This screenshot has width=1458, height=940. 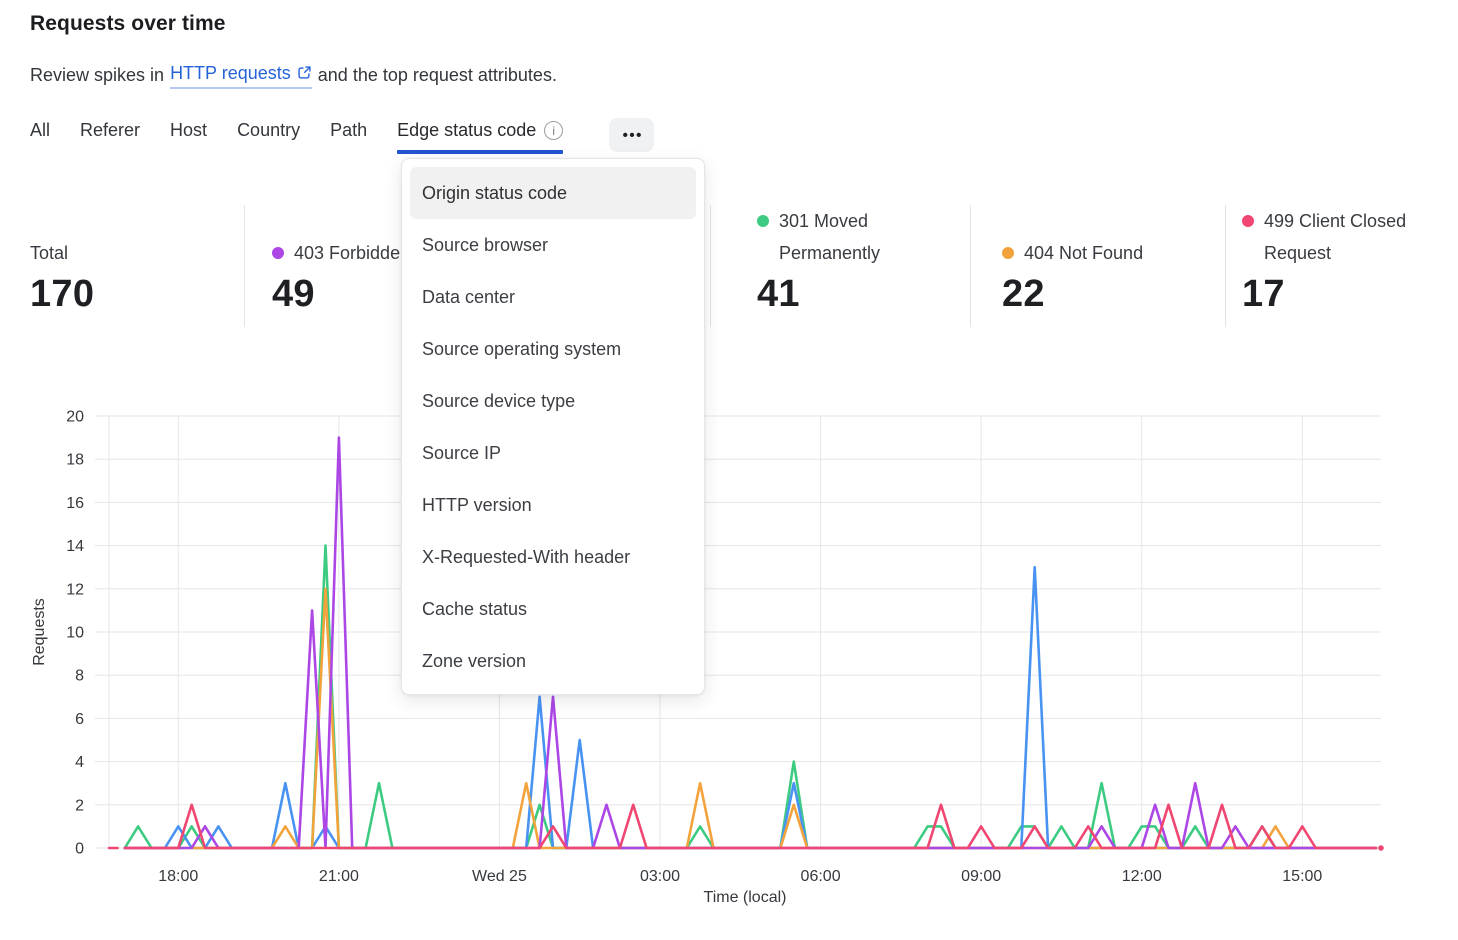 I want to click on stat-label: 404 Not Found, so click(x=1072, y=253).